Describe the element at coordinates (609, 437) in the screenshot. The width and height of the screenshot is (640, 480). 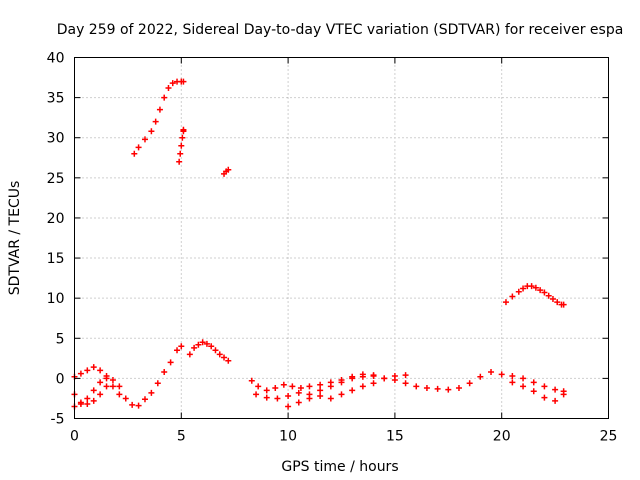
I see `x-tick-label: 25` at that location.